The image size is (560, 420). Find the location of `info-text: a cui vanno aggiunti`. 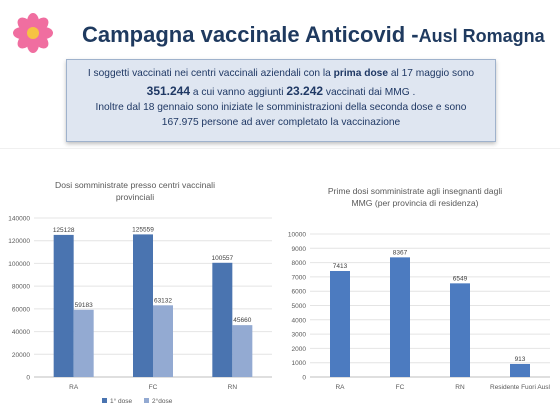

info-text: a cui vanno aggiunti is located at coordinates (238, 92).